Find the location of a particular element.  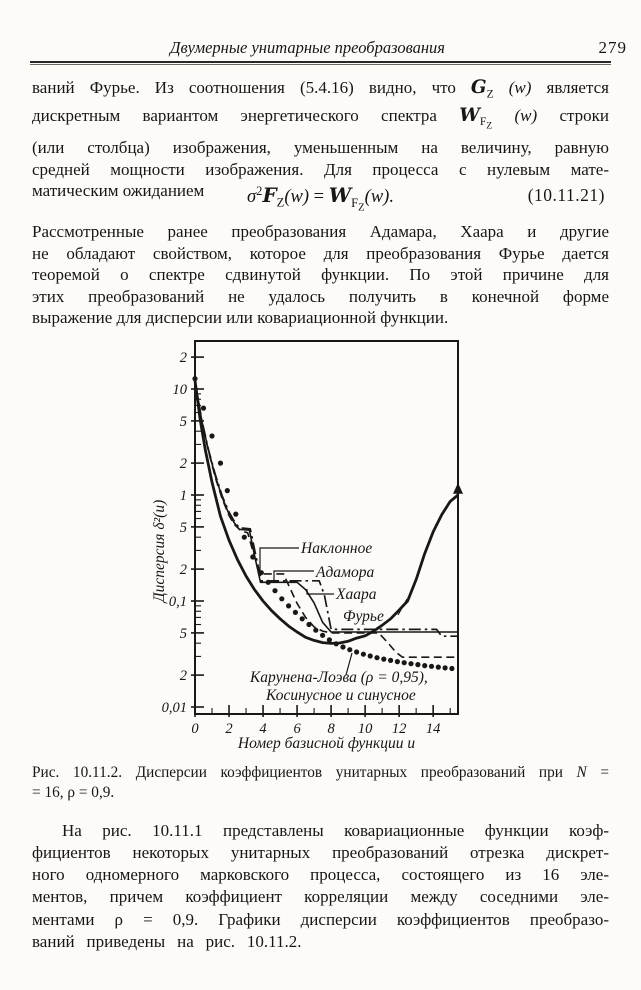

equation-body: σ2FZ(w) = WFZ(w). is located at coordinates (320, 198).